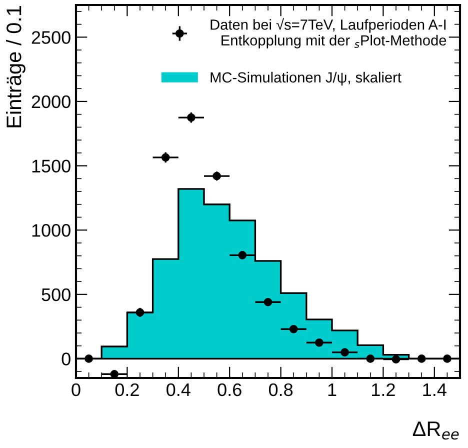  What do you see at coordinates (66, 359) in the screenshot?
I see `y-tick-label: 0` at bounding box center [66, 359].